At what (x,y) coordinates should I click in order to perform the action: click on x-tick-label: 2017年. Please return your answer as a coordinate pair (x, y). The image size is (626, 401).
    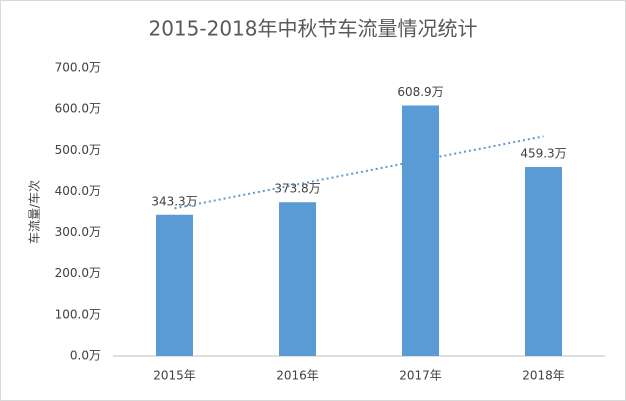
    Looking at the image, I should click on (420, 376).